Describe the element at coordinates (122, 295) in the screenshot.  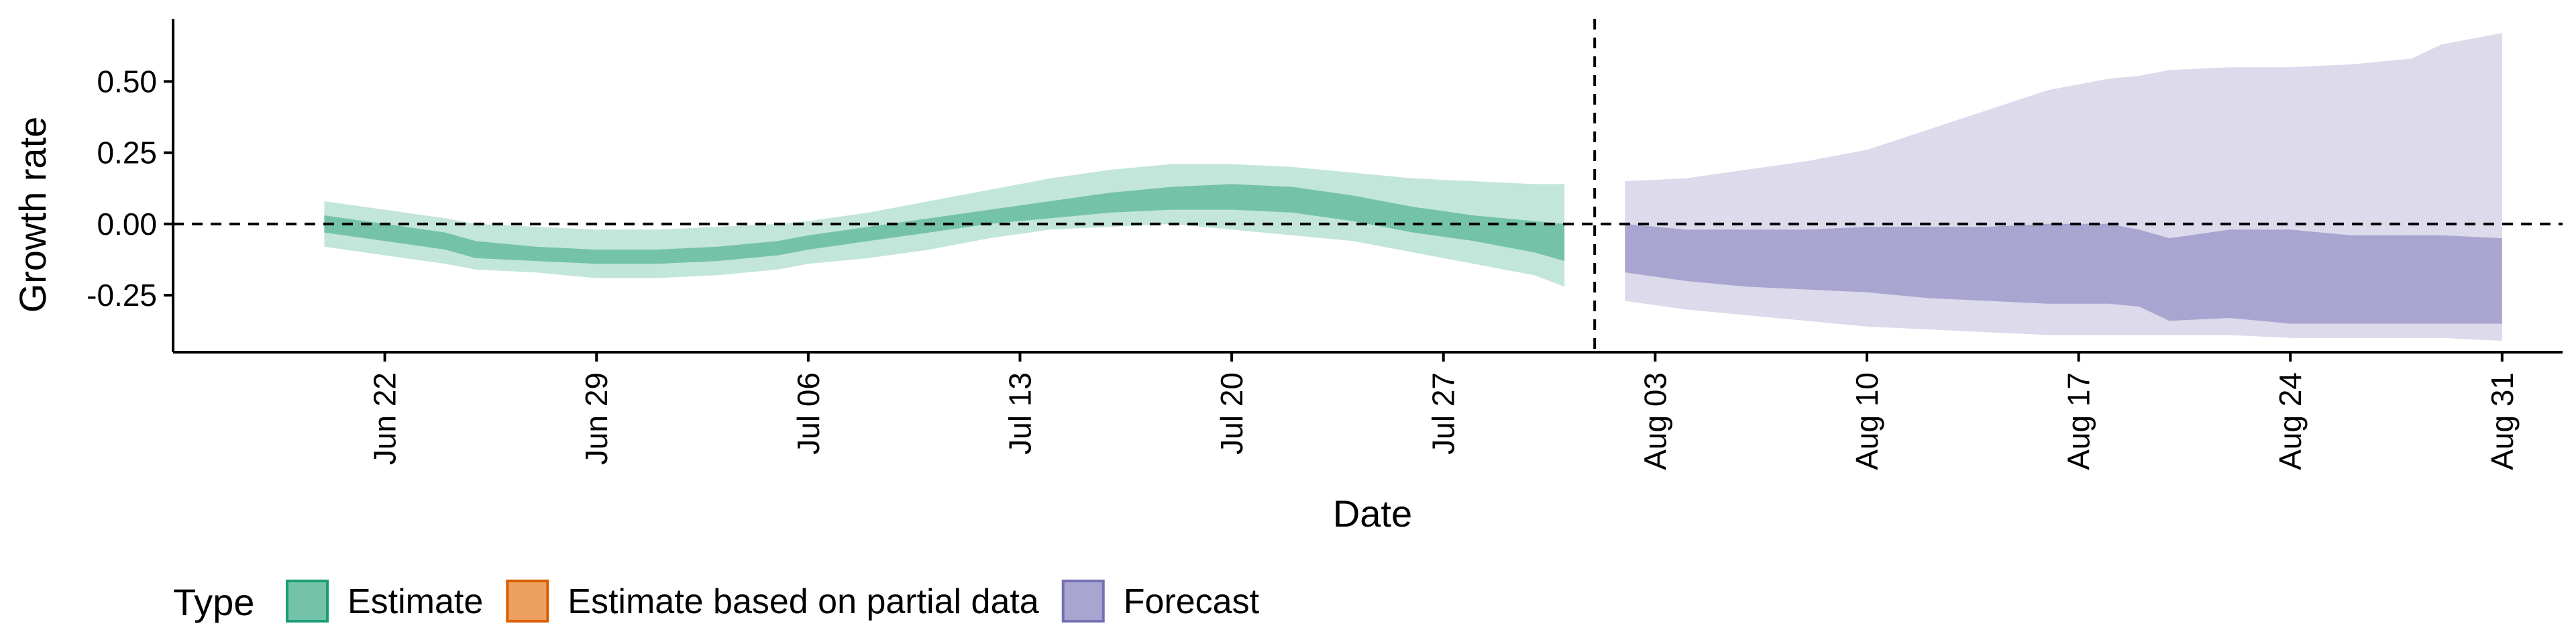
I see `y-tick-label: -0.25` at that location.